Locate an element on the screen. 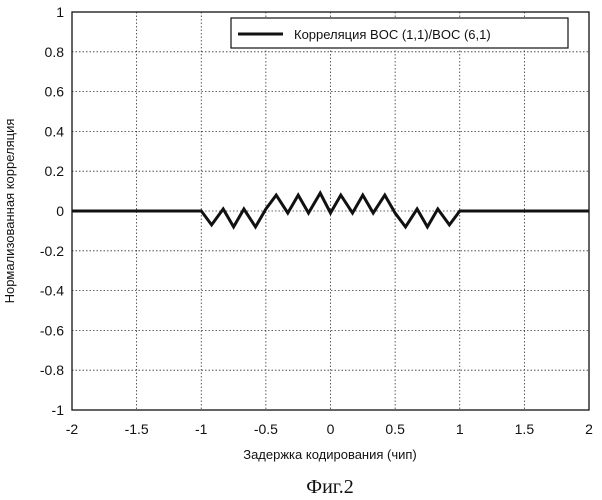 This screenshot has width=602, height=500. x-tick-labels: -2 -1.5 -1 -0.5 0 0.5 1 1.5 2 is located at coordinates (329, 429).